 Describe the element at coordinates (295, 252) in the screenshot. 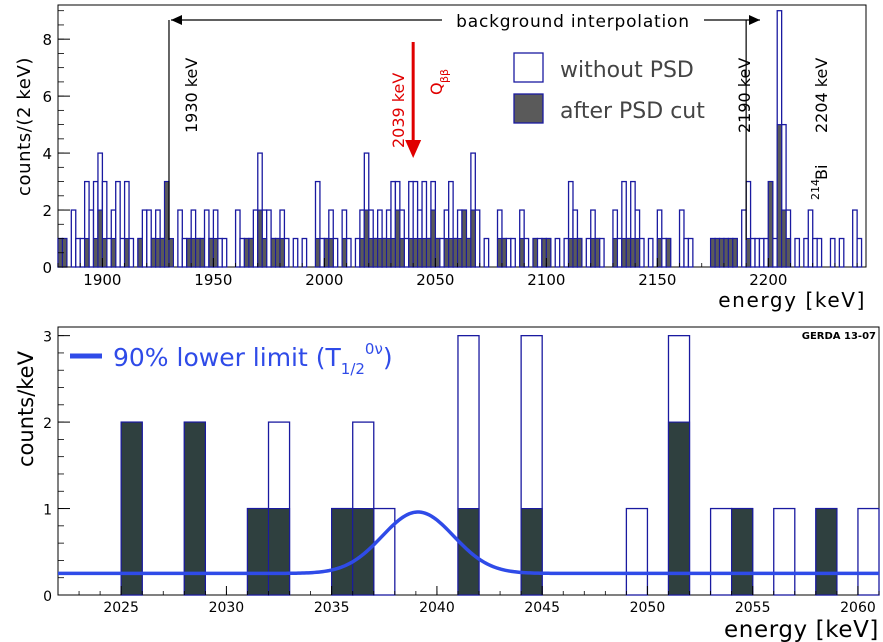

I see `bar-without-psd-1986` at that location.